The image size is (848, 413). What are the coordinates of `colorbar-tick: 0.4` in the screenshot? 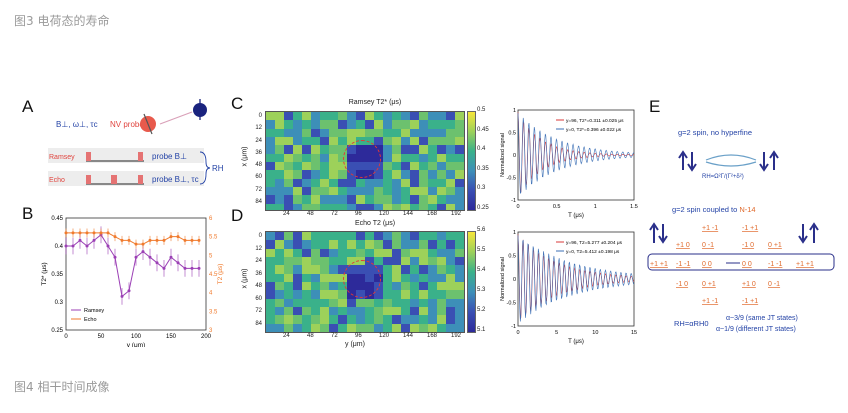 It's located at (481, 149).